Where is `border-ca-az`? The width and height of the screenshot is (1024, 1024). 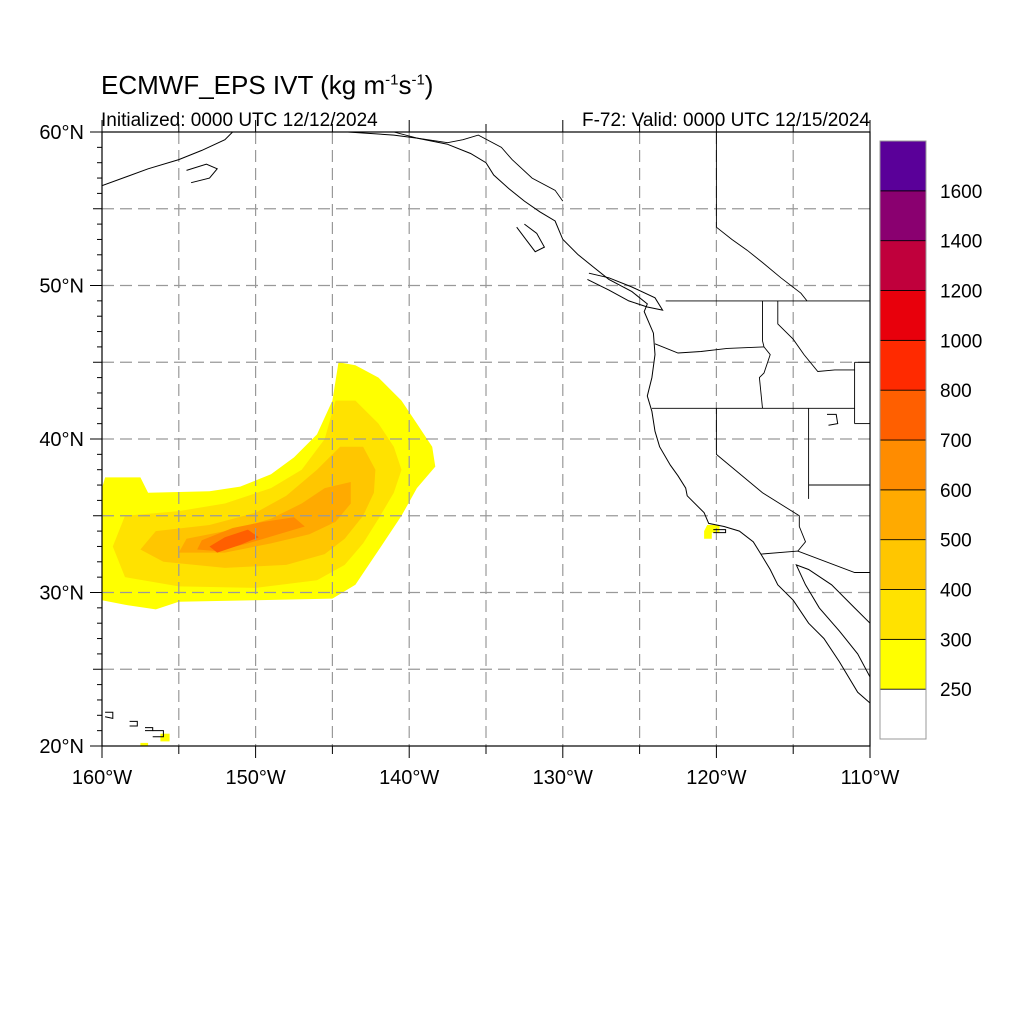
border-ca-az is located at coordinates (802, 539).